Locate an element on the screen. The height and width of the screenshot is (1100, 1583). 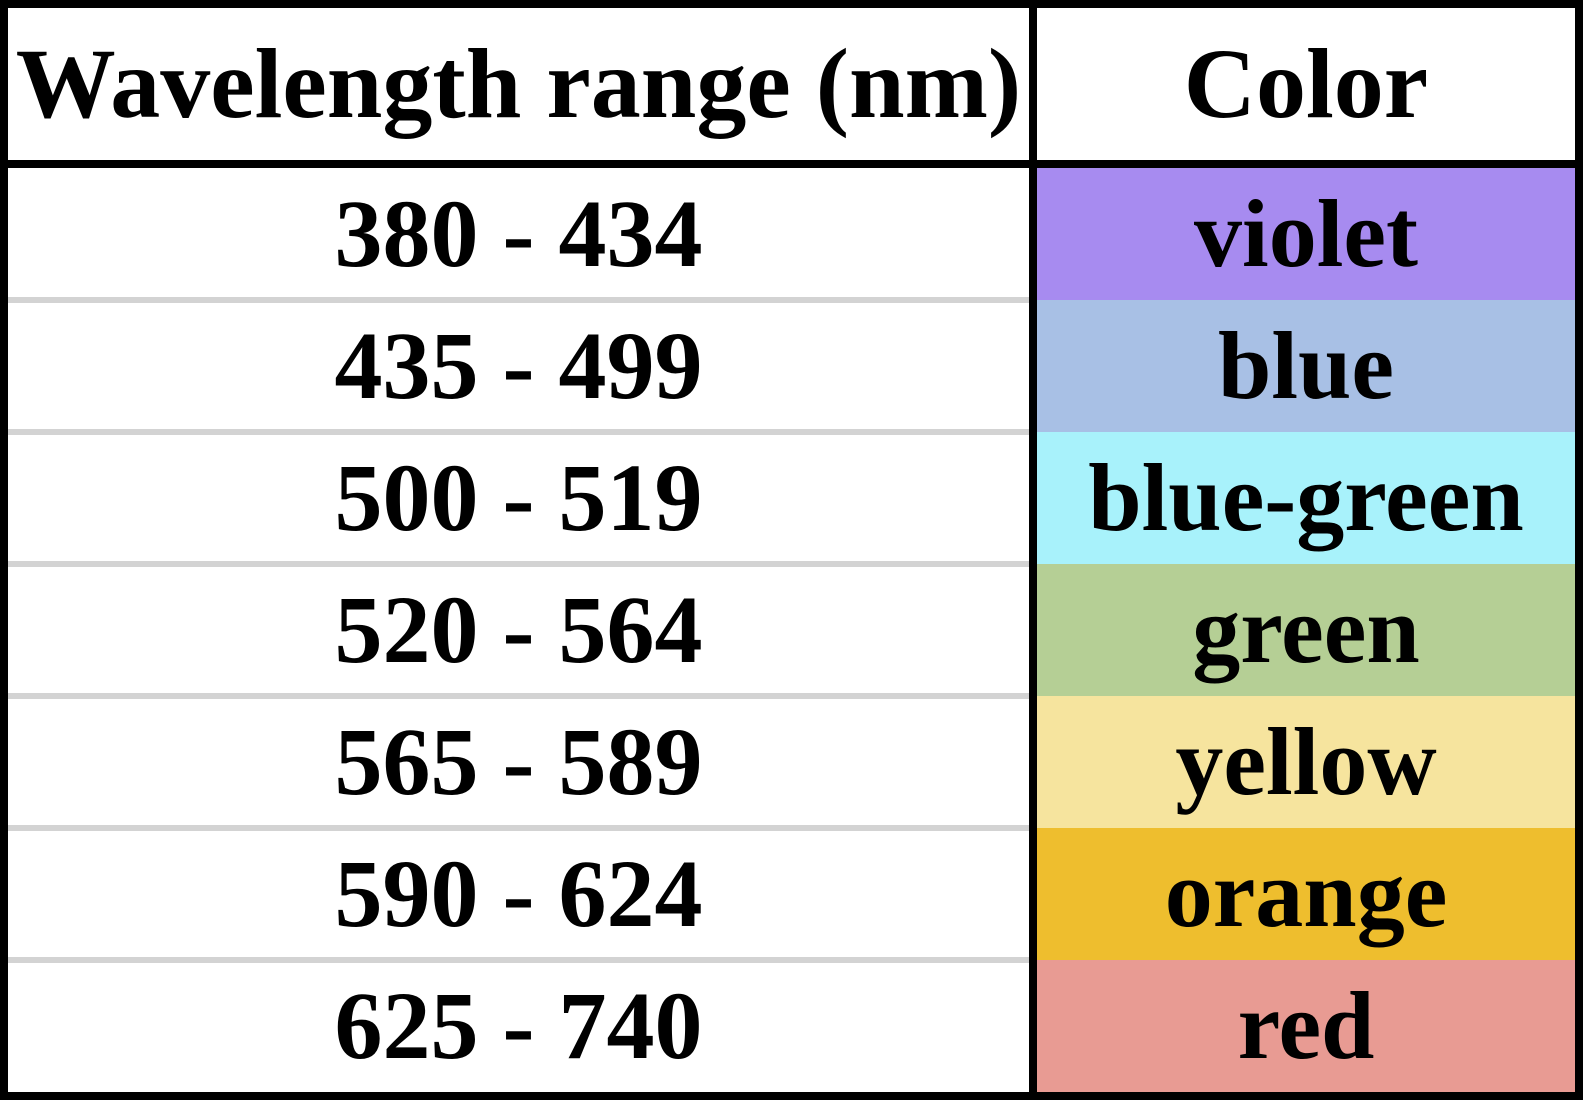
table-row: 435 - 499 blue is located at coordinates (791, 366).